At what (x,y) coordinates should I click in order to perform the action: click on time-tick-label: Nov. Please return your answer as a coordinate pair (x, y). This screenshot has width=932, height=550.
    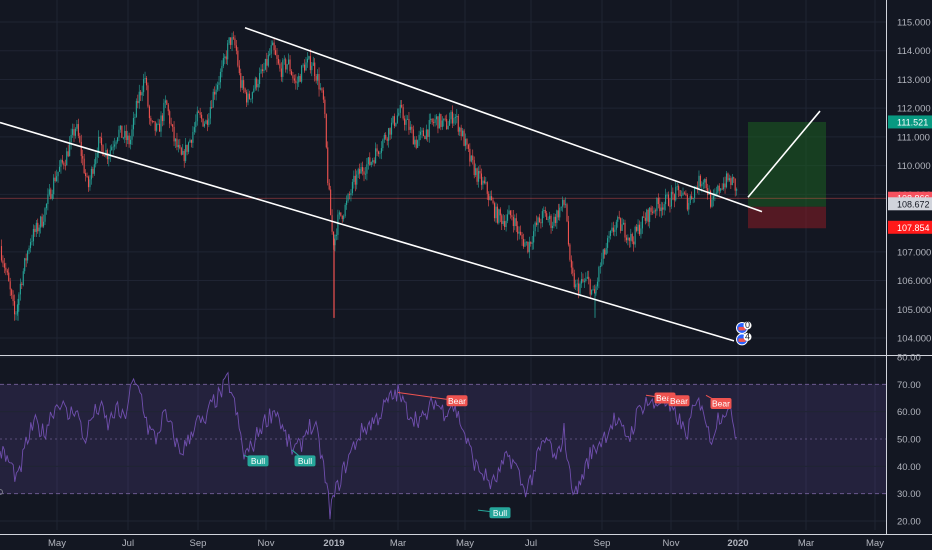
    Looking at the image, I should click on (266, 543).